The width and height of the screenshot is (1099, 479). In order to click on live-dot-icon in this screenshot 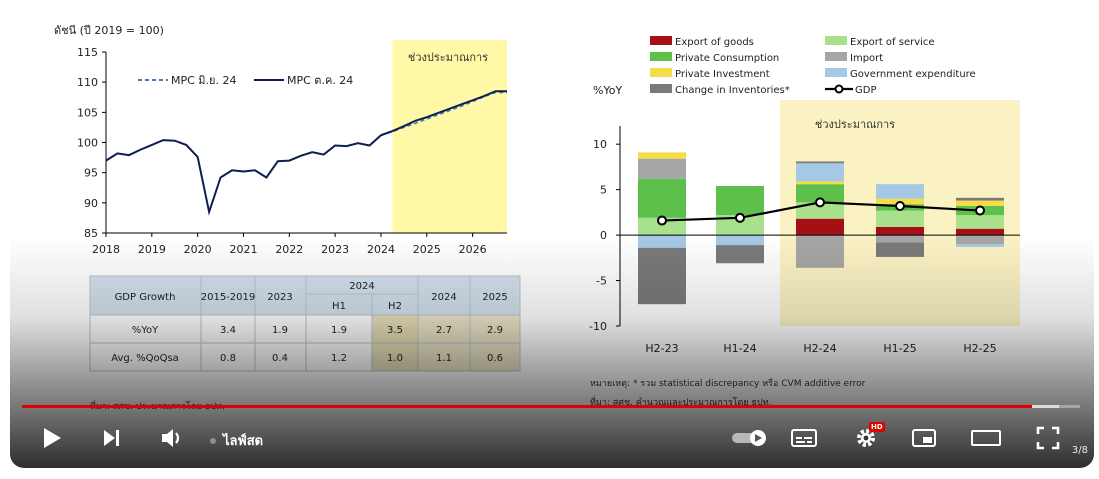, I will do `click(213, 440)`.